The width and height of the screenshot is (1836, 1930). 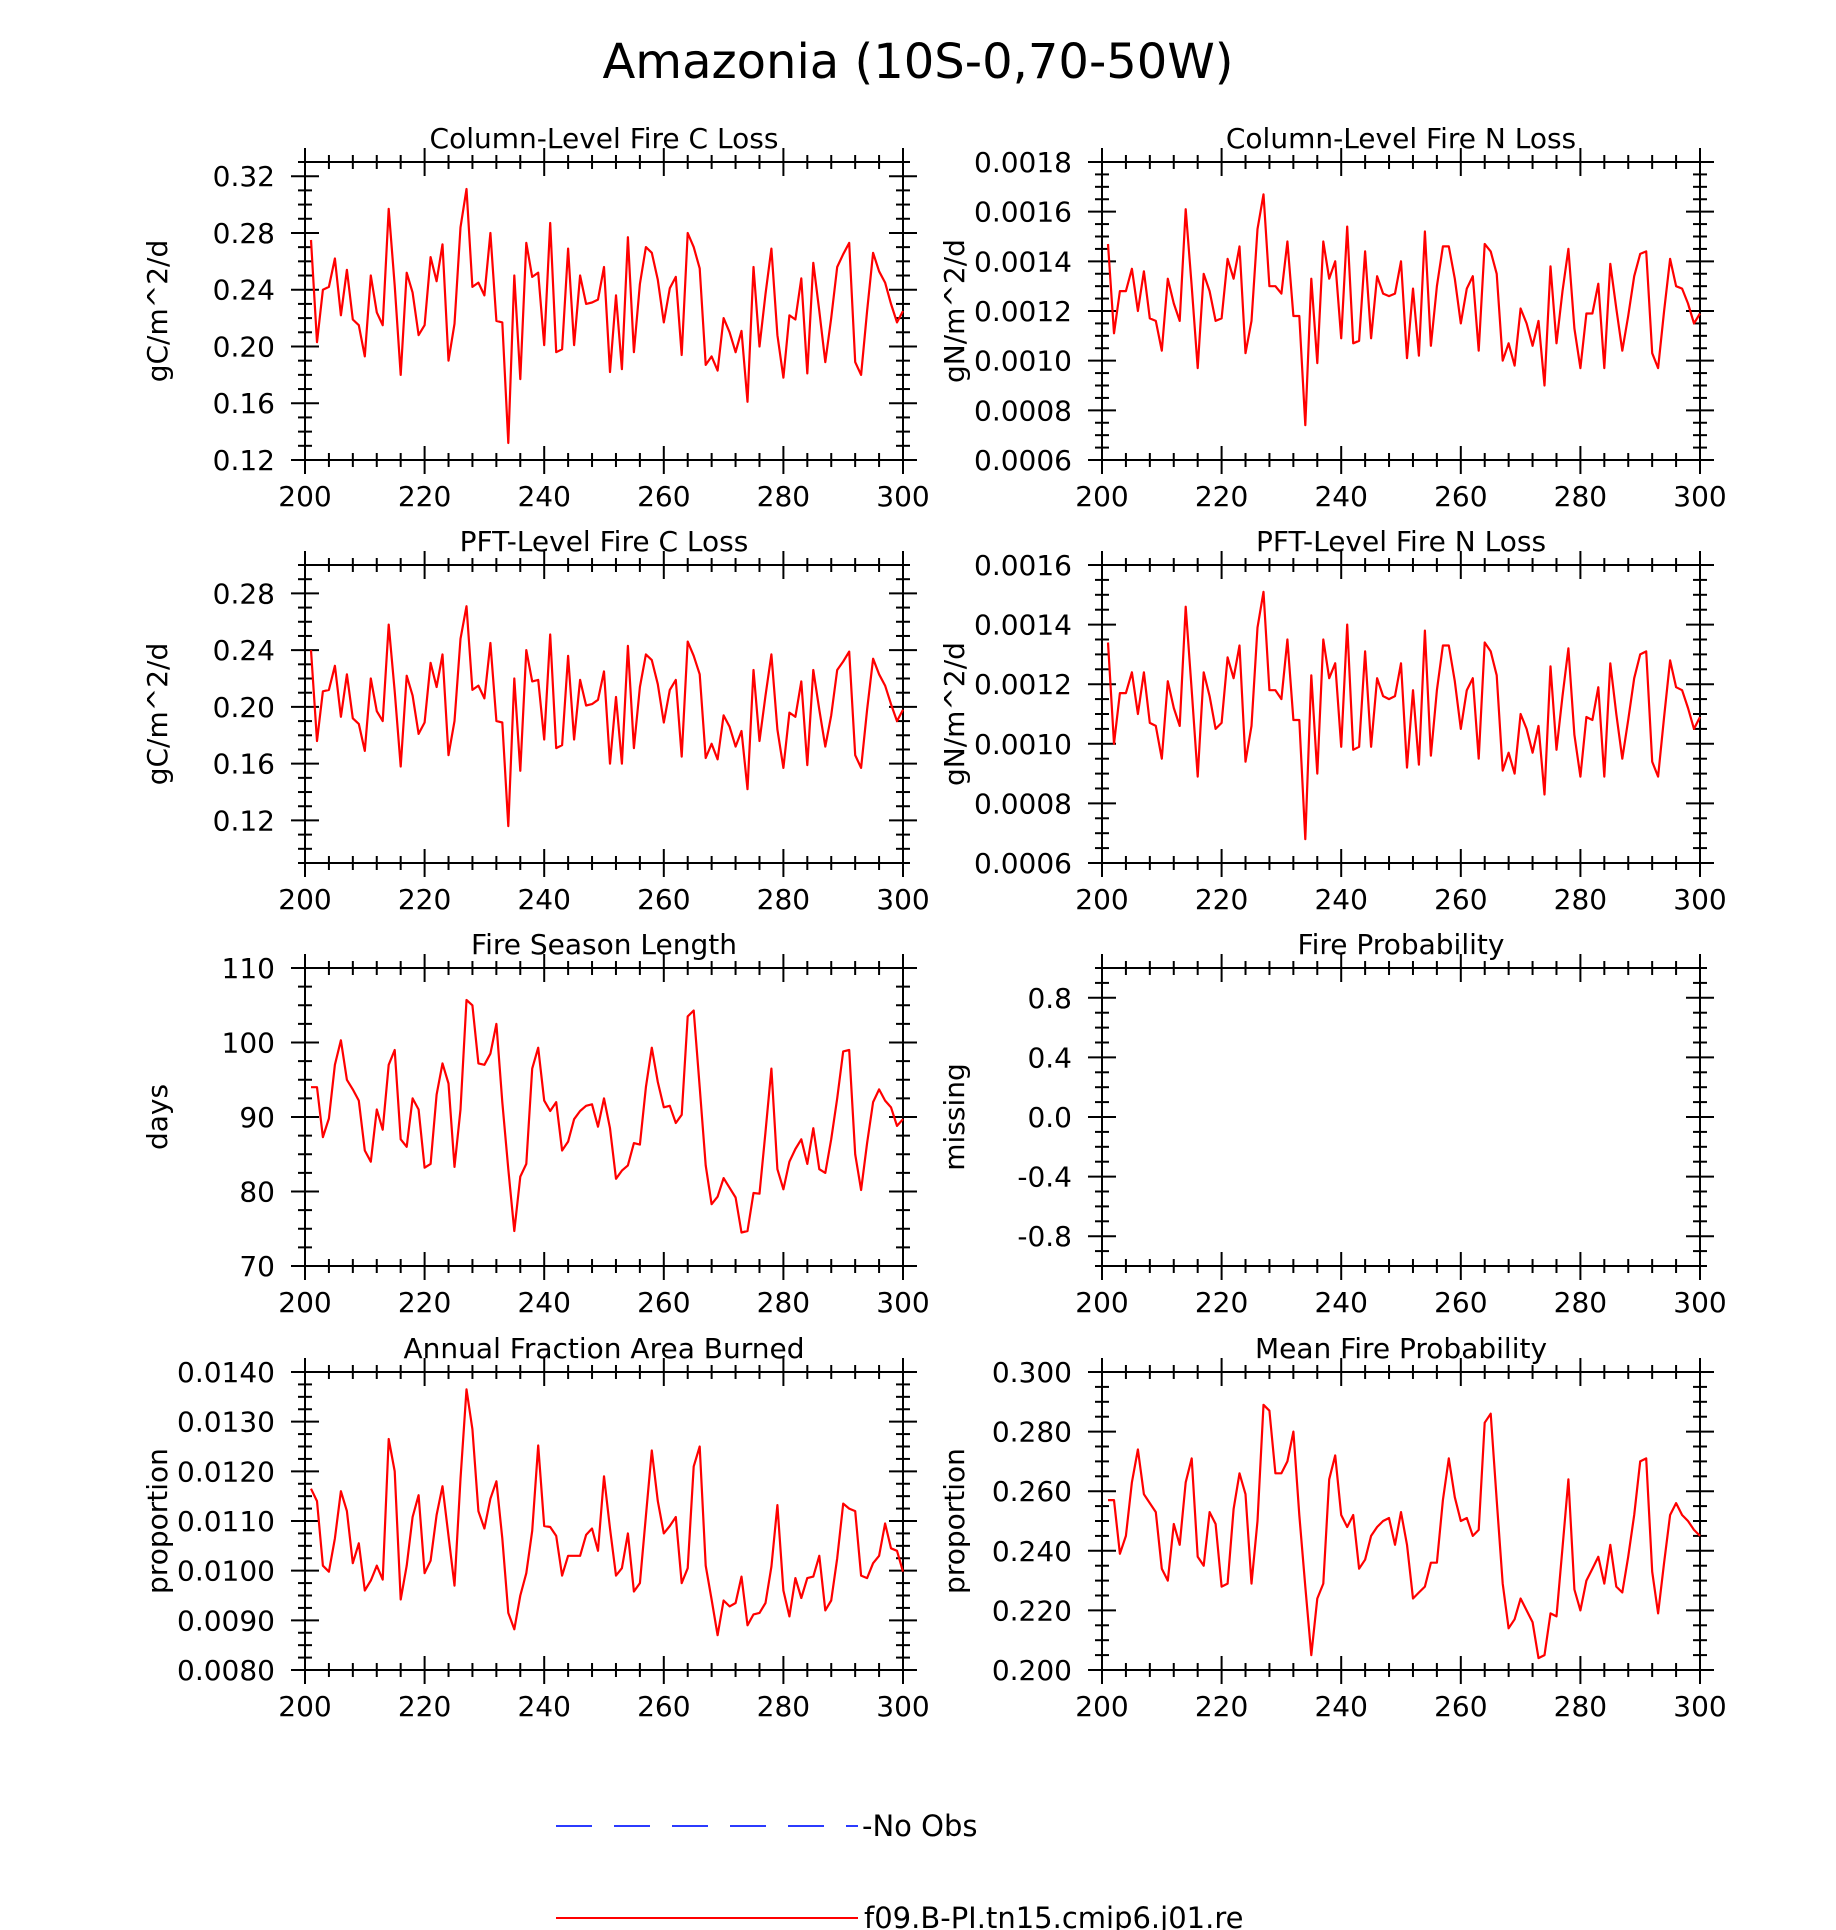 What do you see at coordinates (248, 1043) in the screenshot?
I see `y-tick-label: 100` at bounding box center [248, 1043].